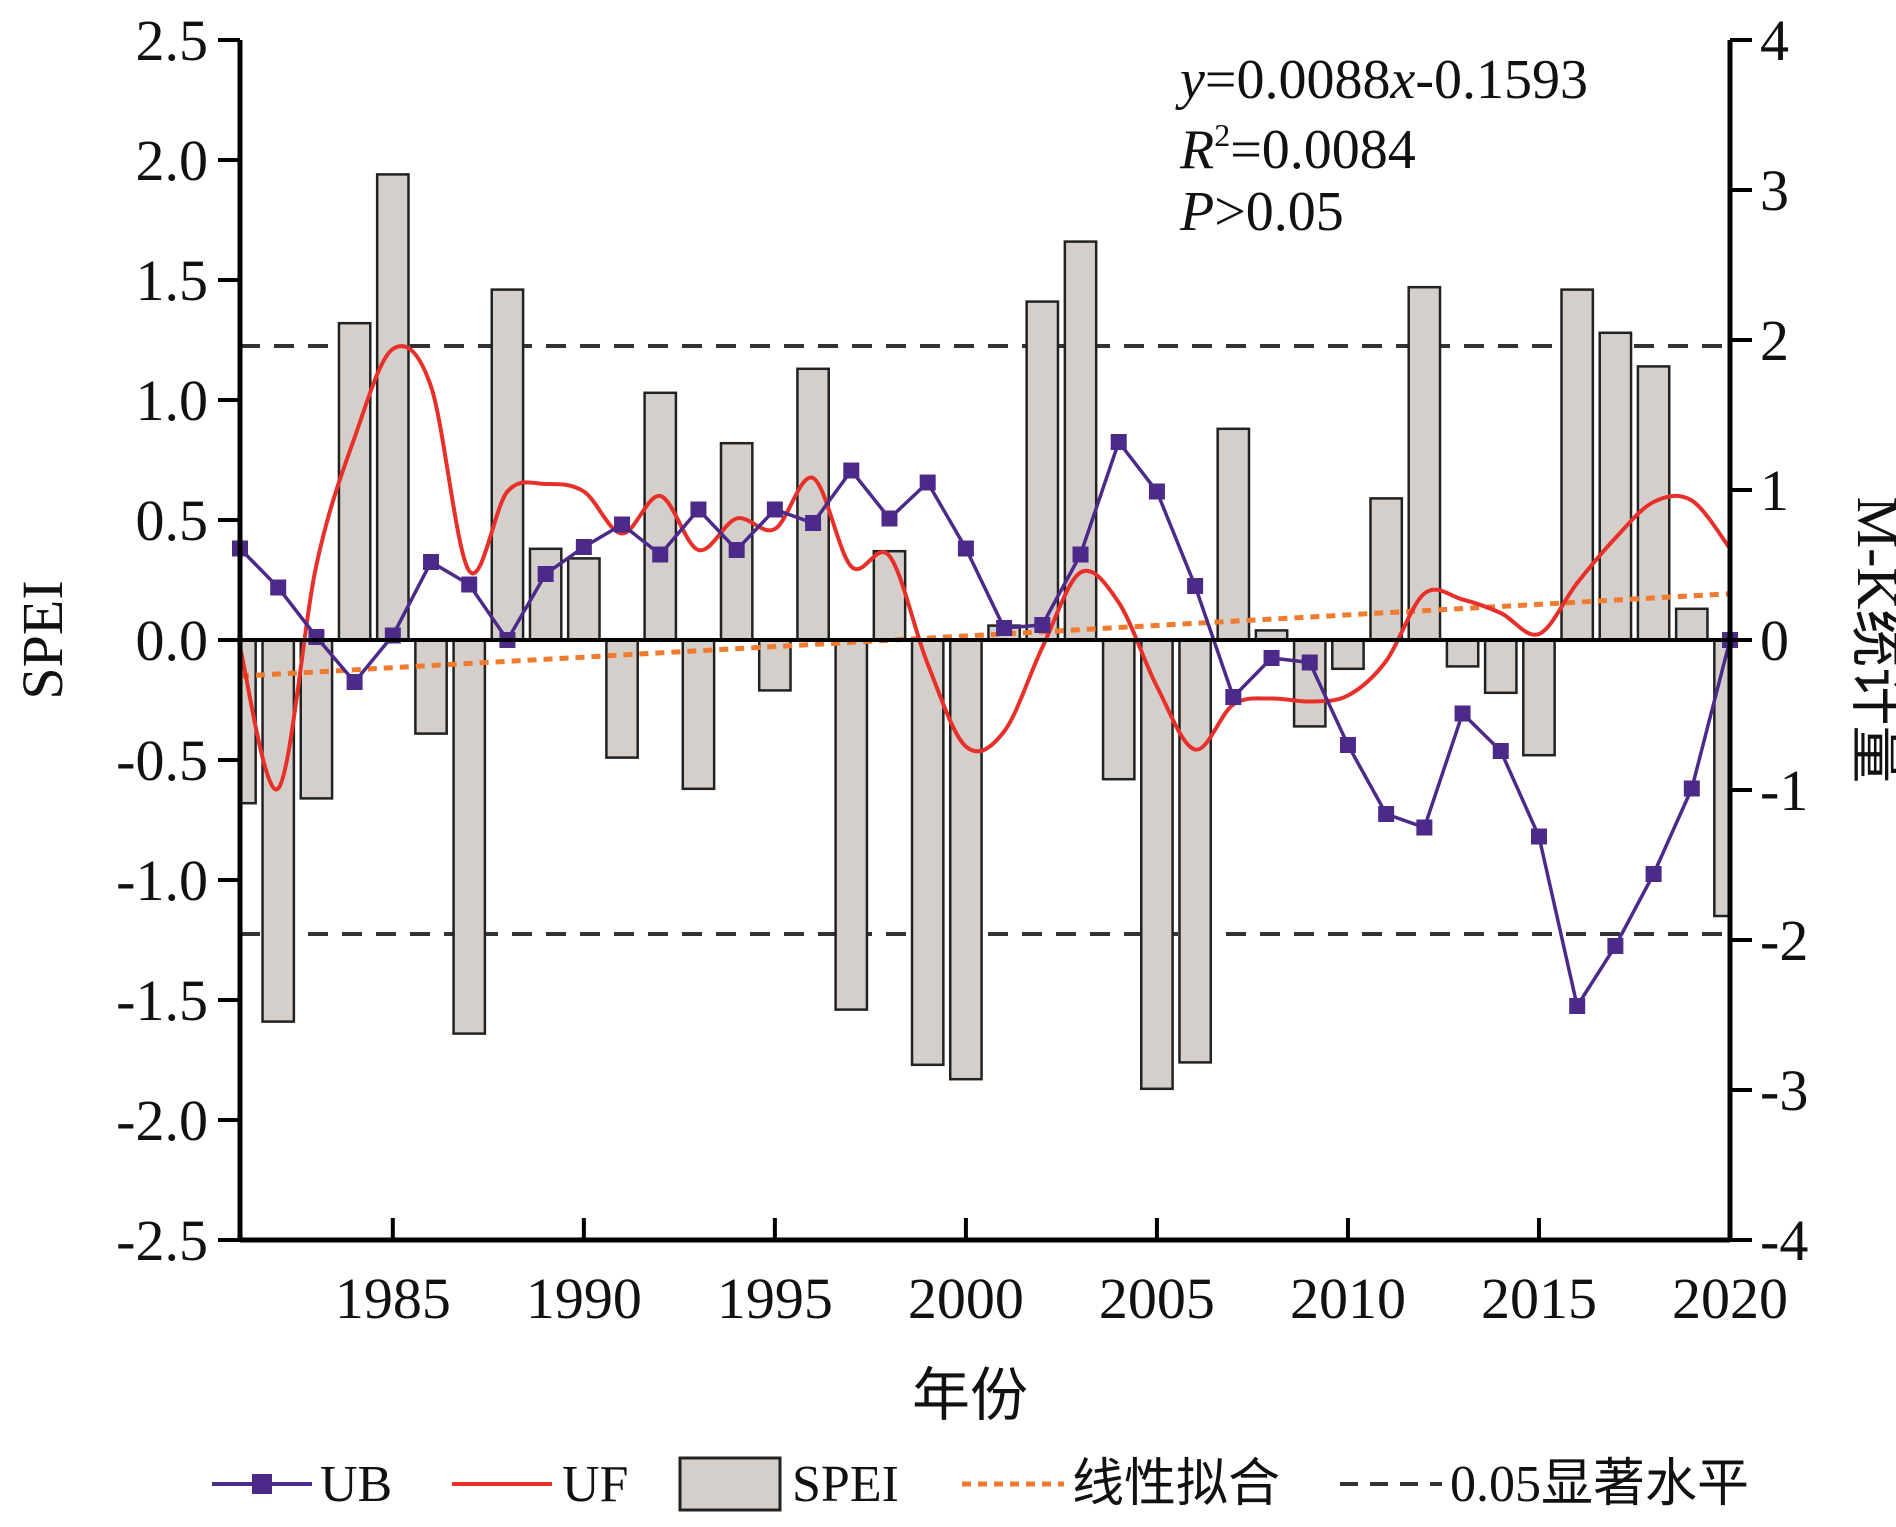 The width and height of the screenshot is (1896, 1527). Describe the element at coordinates (775, 1298) in the screenshot. I see `x-tick-label: 1995` at that location.